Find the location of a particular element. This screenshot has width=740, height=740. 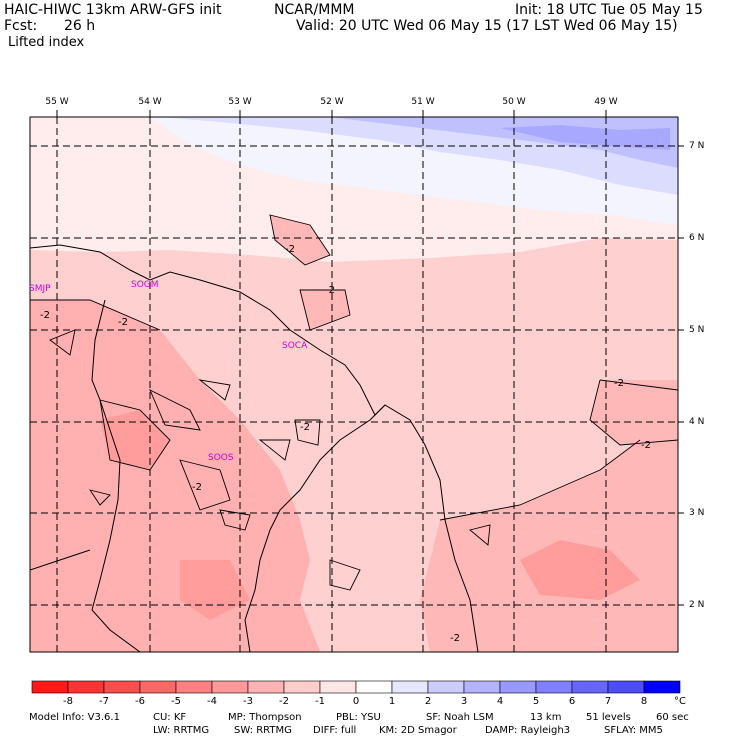

lat-label: 2 N is located at coordinates (697, 605).